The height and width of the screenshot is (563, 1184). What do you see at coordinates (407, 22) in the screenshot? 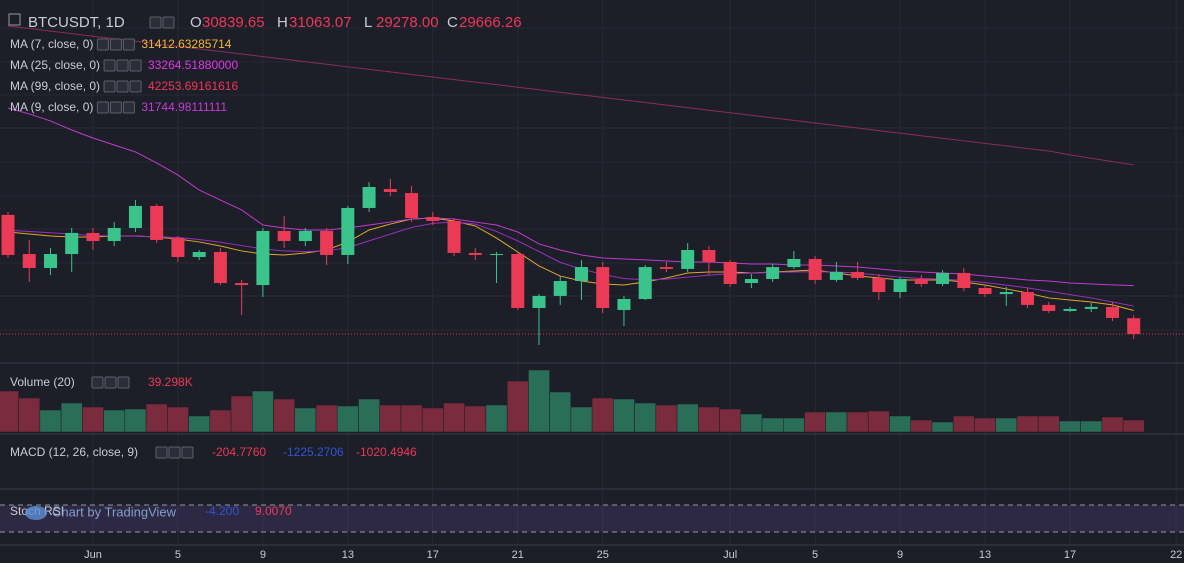
I see `ohlc-value: 29278.00` at bounding box center [407, 22].